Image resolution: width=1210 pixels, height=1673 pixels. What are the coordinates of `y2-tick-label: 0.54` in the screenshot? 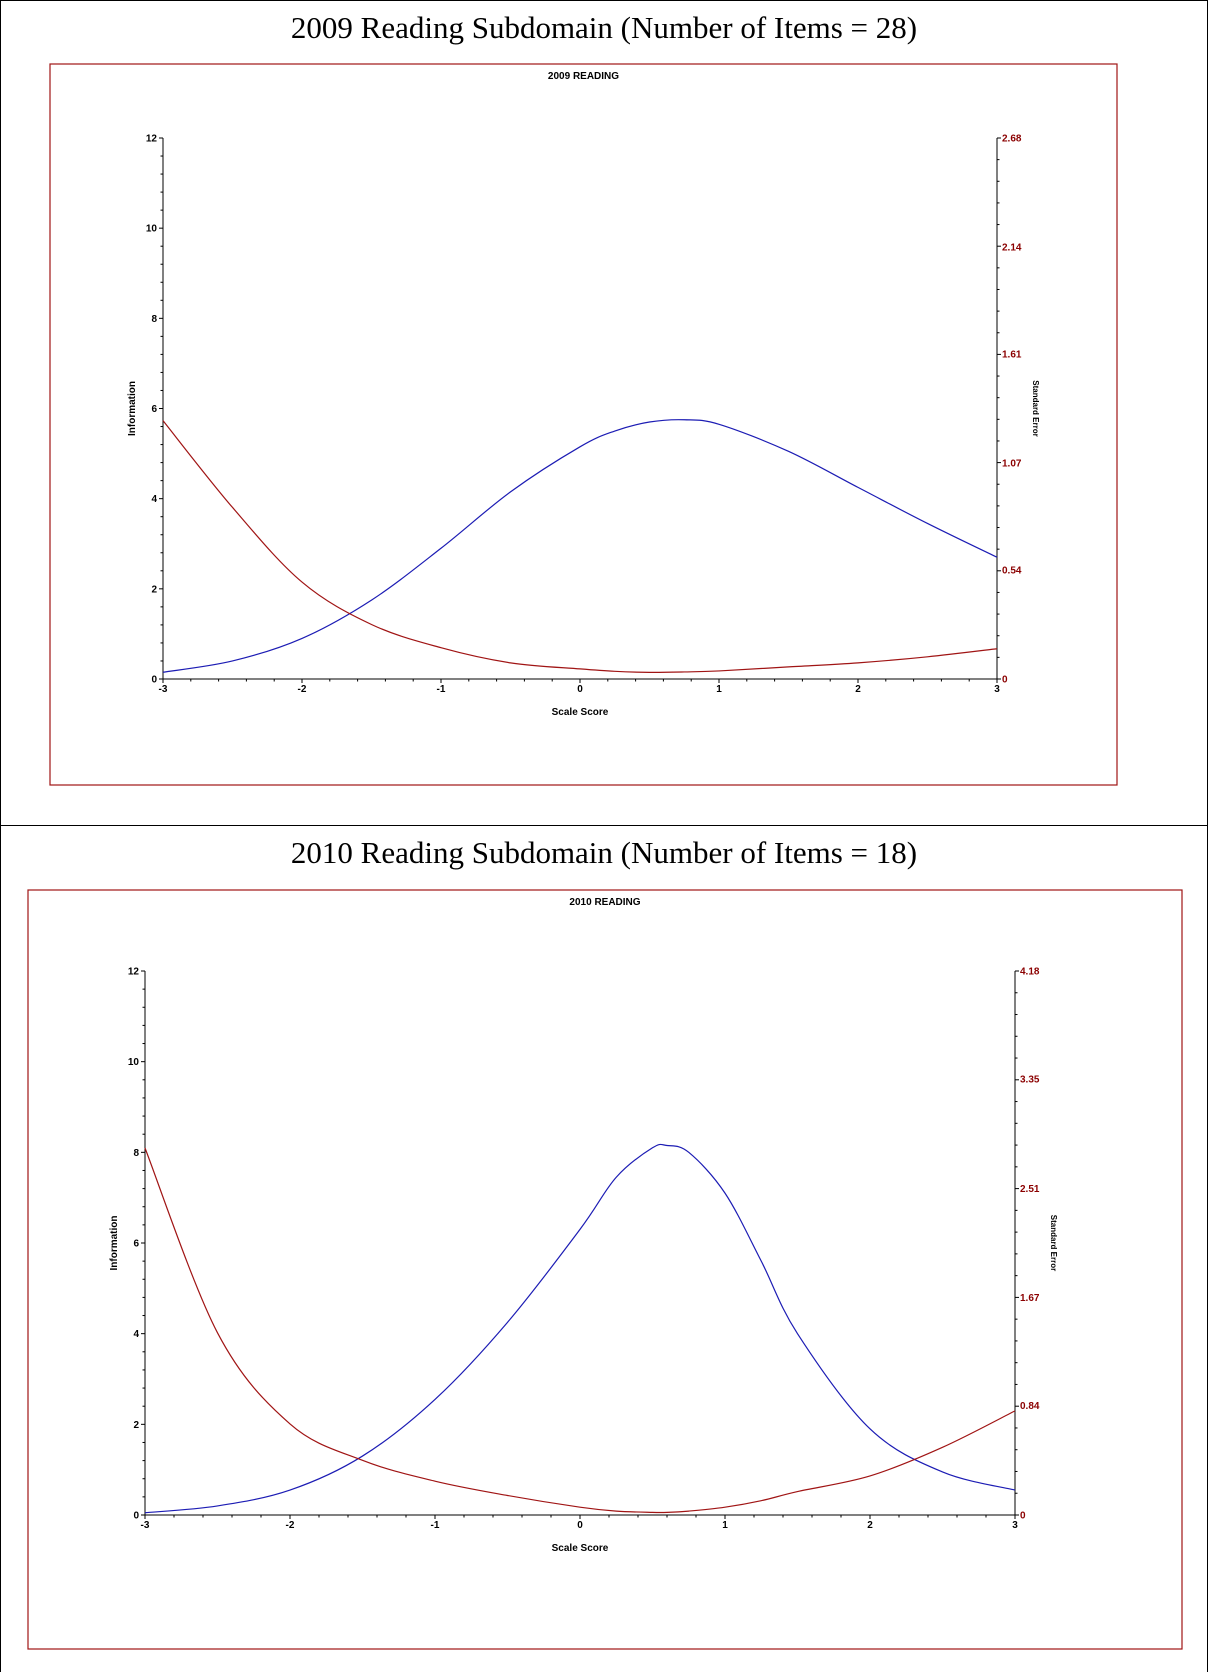 It's located at (1012, 570).